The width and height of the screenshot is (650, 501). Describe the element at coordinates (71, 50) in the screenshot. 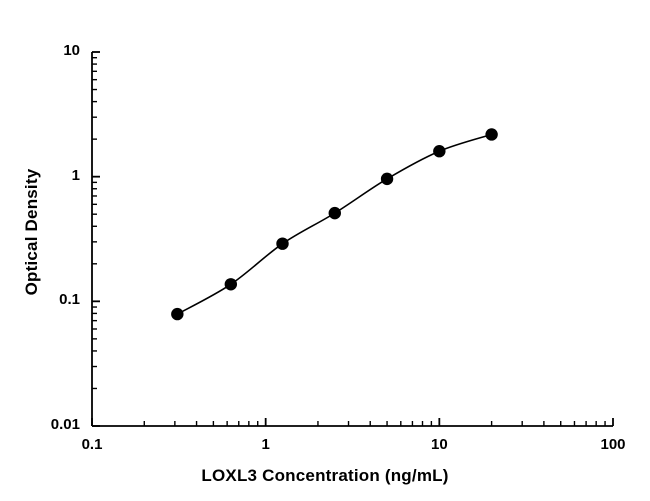

I see `y-tick-label: 10` at that location.